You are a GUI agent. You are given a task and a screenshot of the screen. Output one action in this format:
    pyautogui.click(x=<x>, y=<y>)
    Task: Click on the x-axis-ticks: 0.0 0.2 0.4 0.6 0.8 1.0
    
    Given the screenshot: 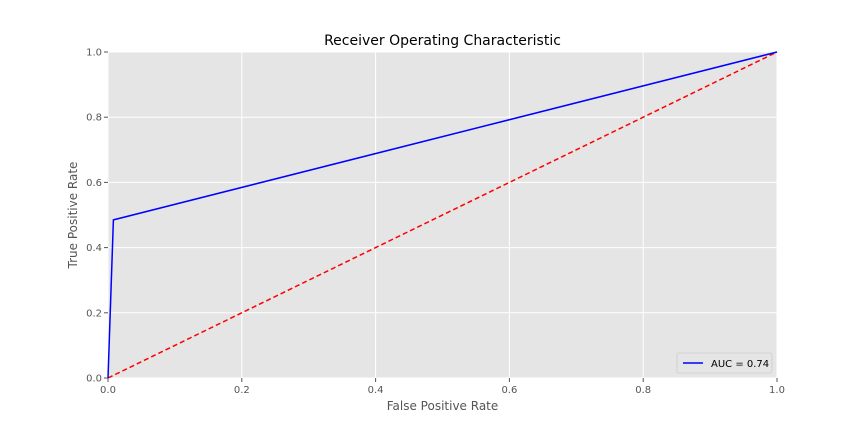 What is the action you would take?
    pyautogui.click(x=442, y=387)
    